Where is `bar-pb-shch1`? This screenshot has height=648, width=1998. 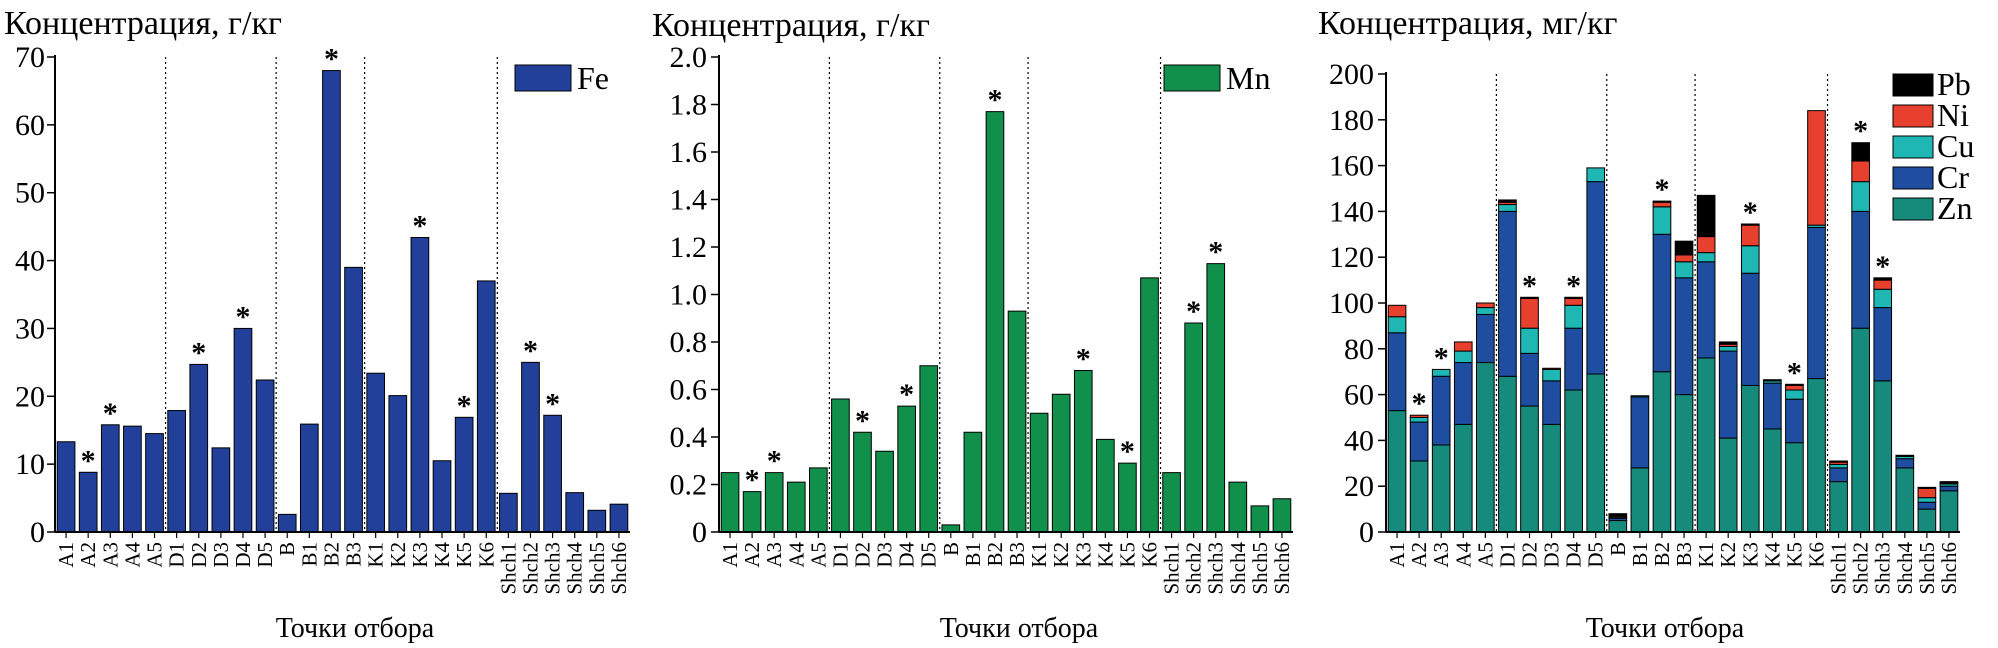 bar-pb-shch1 is located at coordinates (1838, 461).